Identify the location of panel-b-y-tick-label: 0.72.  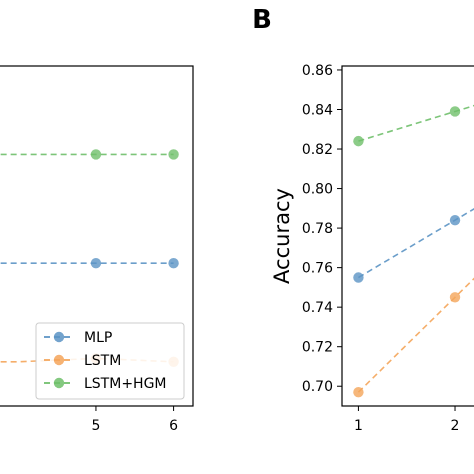
(317, 348).